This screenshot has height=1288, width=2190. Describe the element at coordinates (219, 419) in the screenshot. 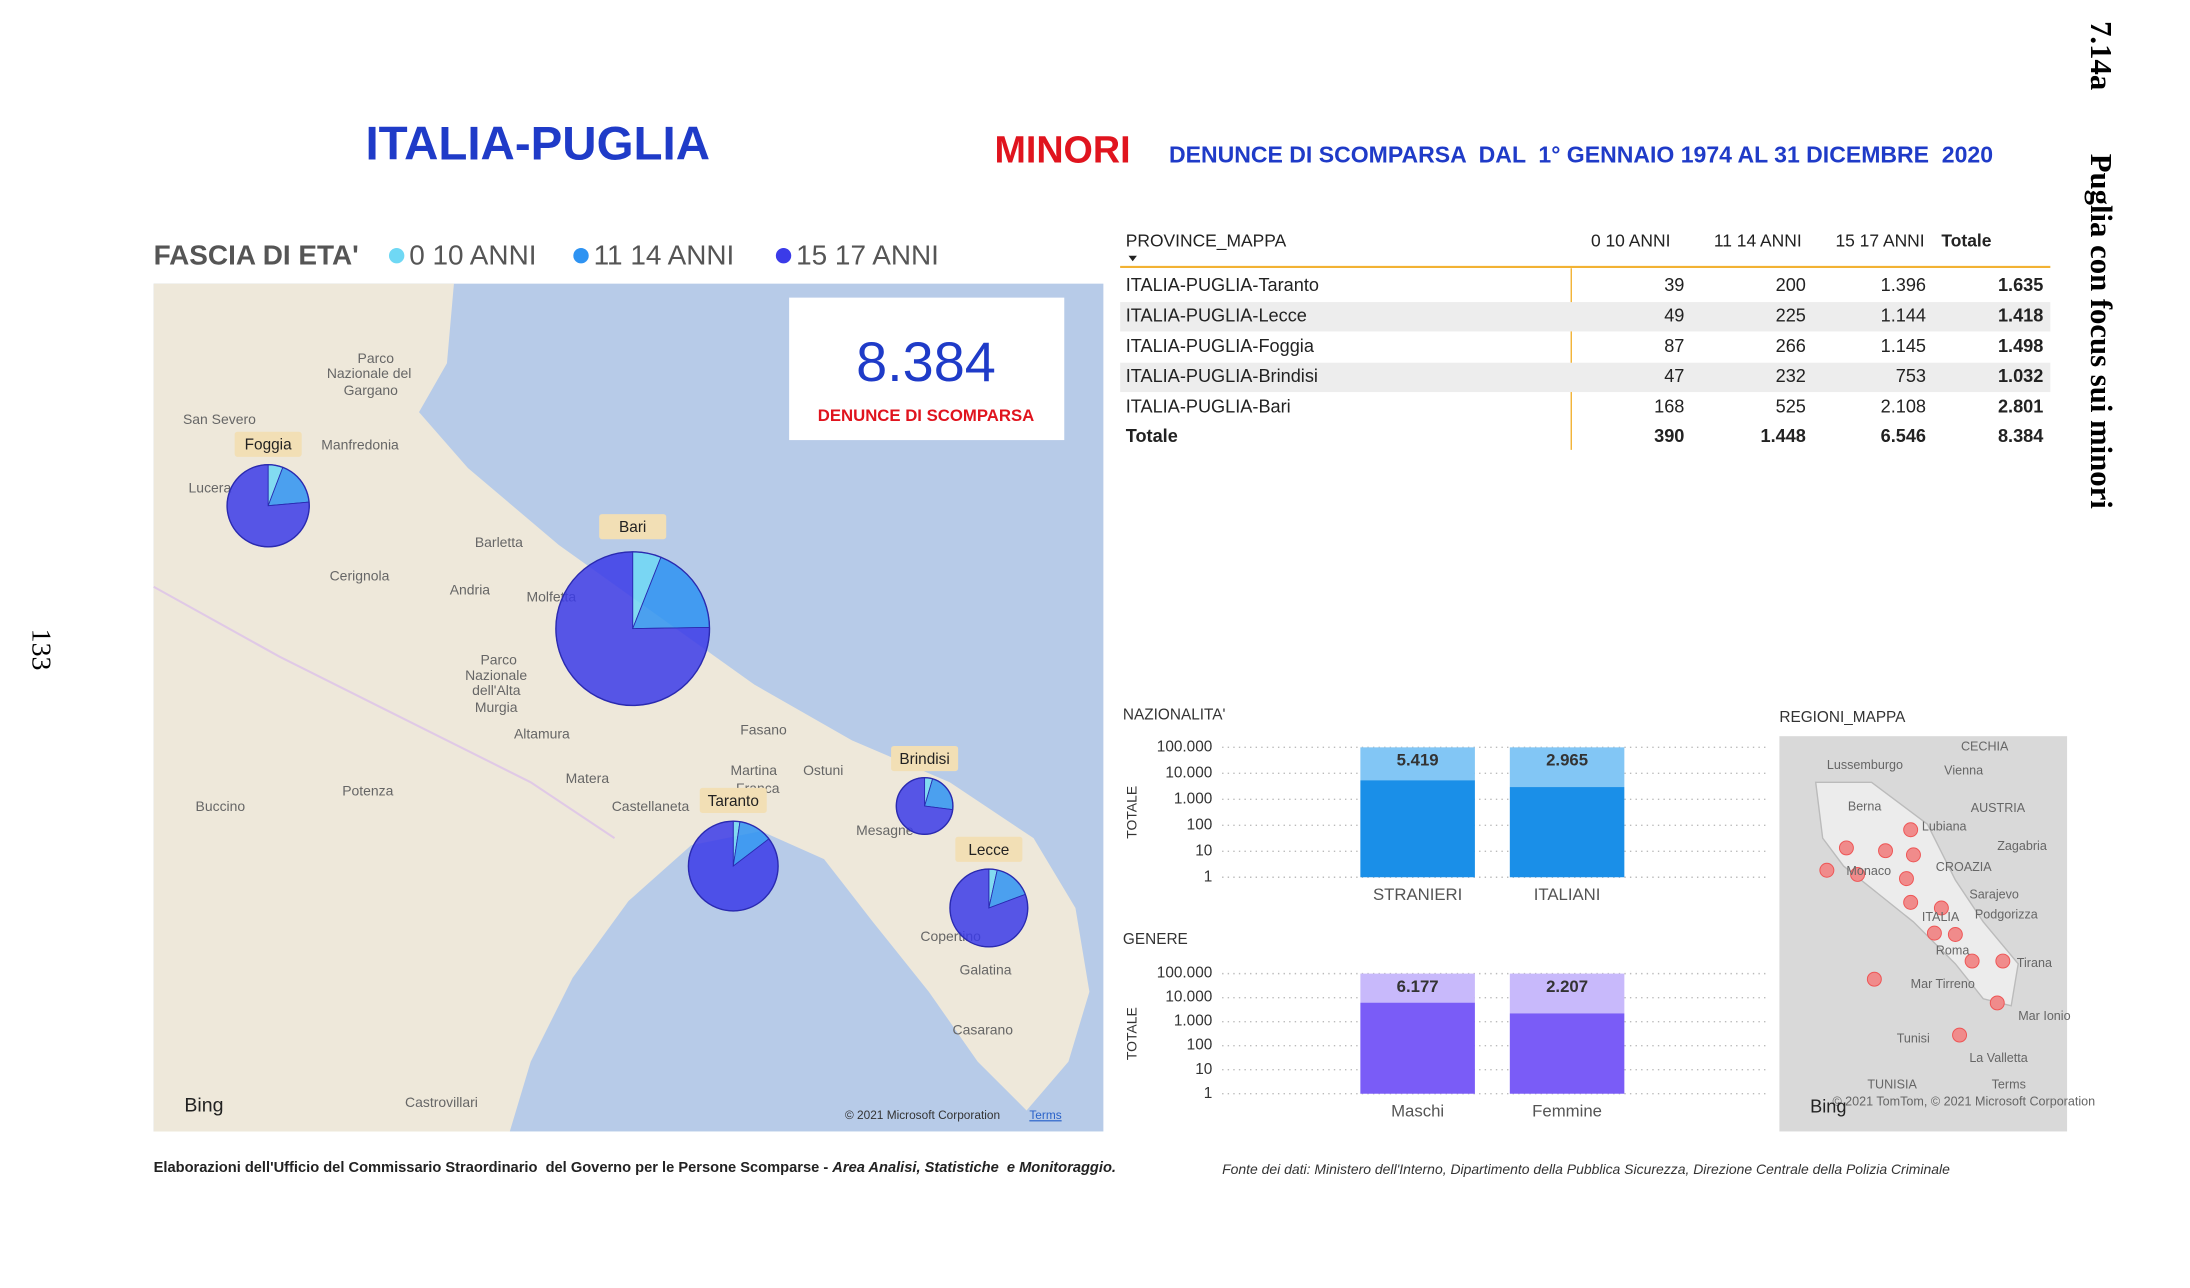

I see `place-label: San Severo` at that location.